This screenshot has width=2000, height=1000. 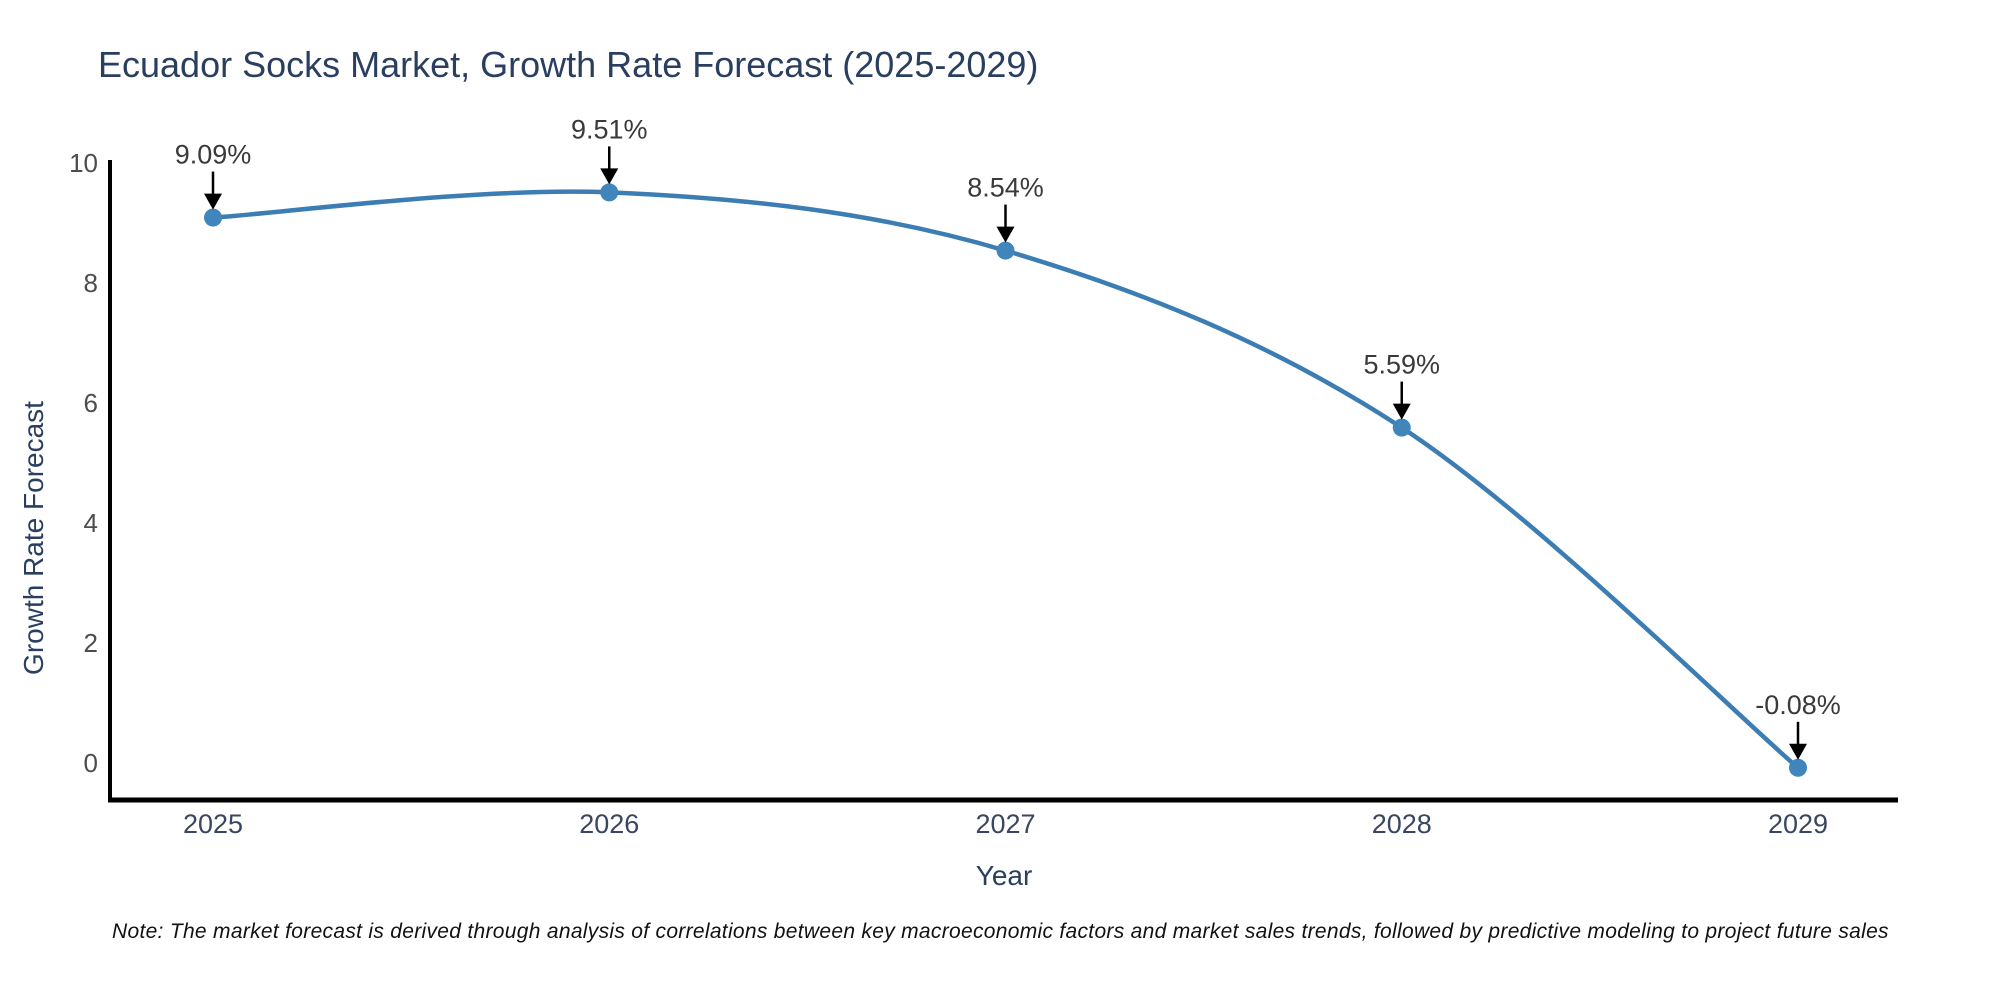 What do you see at coordinates (1798, 767) in the screenshot?
I see `data-point-marker-2029` at bounding box center [1798, 767].